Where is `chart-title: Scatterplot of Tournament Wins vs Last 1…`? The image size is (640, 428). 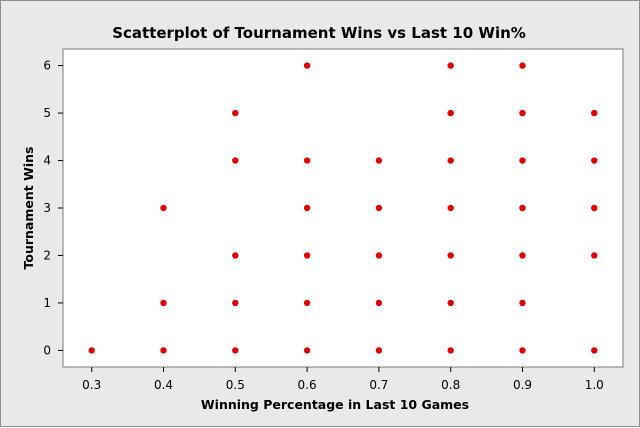 chart-title: Scatterplot of Tournament Wins vs Last 1… is located at coordinates (319, 33).